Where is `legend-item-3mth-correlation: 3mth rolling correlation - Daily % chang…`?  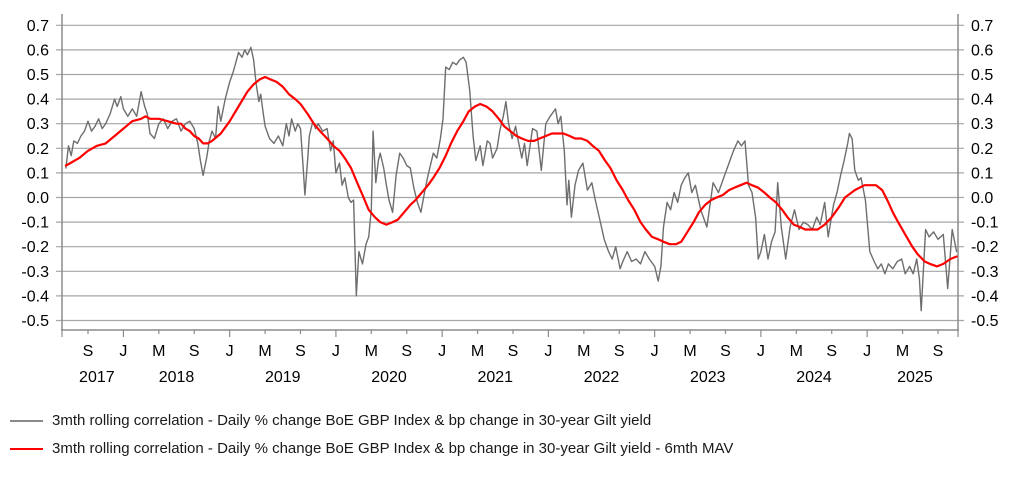
legend-item-3mth-correlation: 3mth rolling correlation - Daily % chang… is located at coordinates (371, 421).